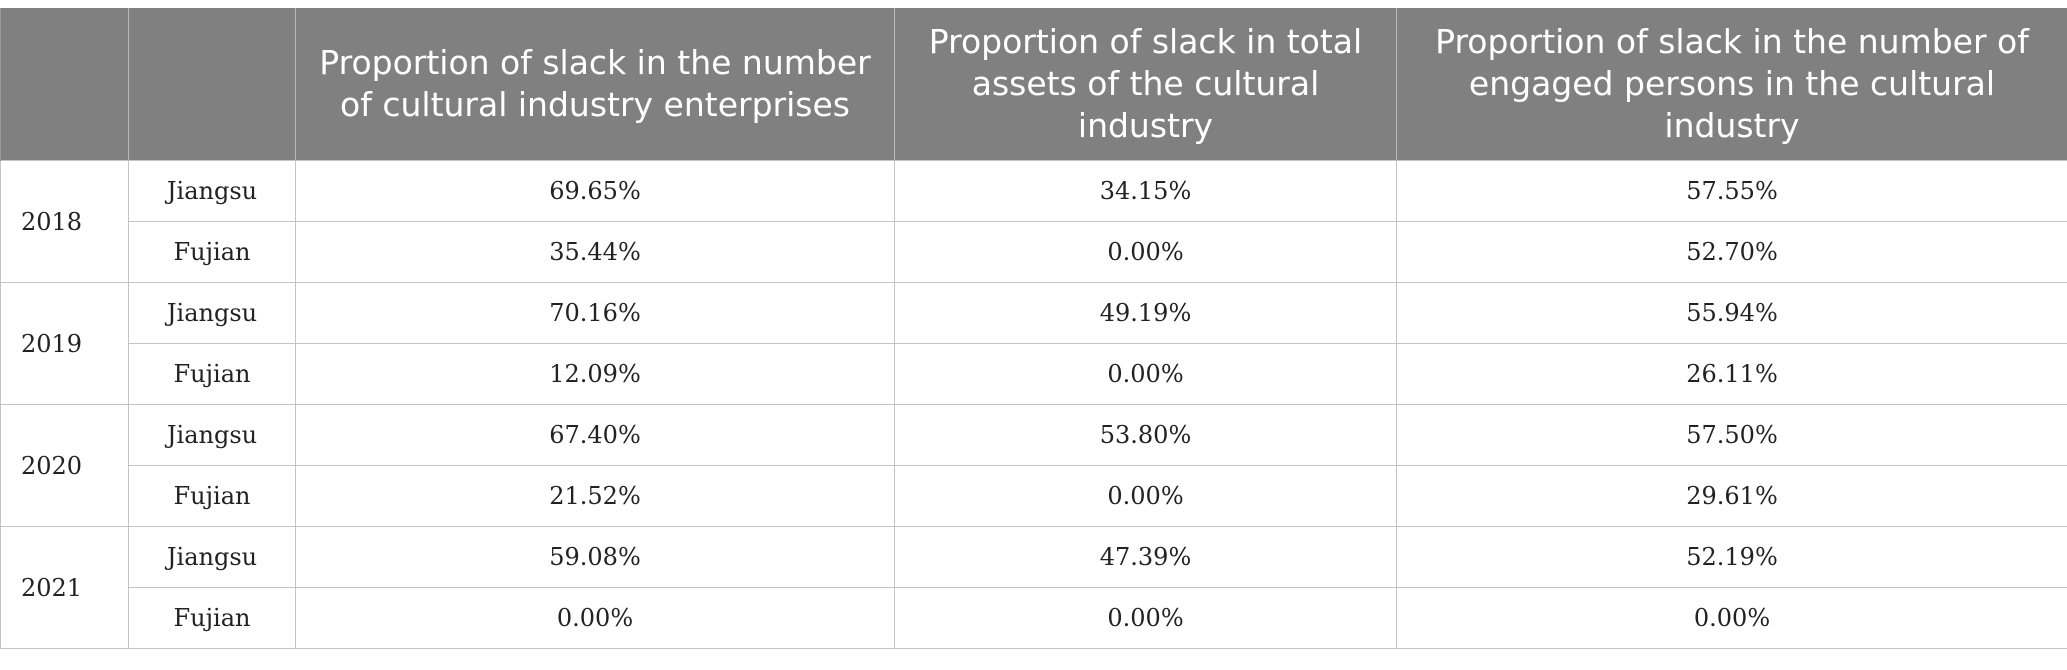 This screenshot has width=2067, height=670. I want to click on table-row: Fujian 35.44% 0.00% 52.70%, so click(1034, 252).